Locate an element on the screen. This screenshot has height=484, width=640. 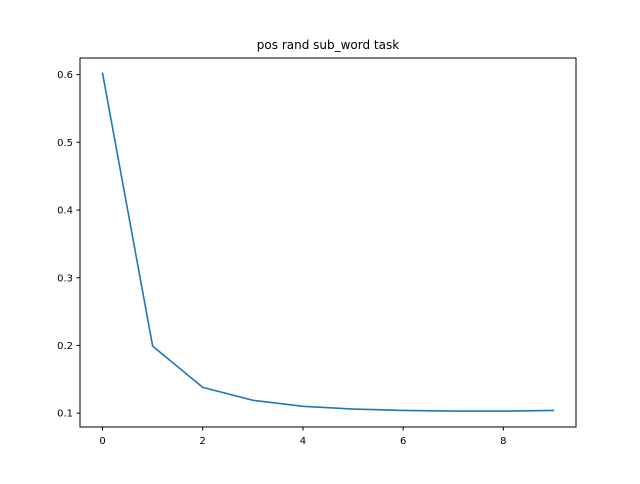
x-tick-label: 2 is located at coordinates (203, 441).